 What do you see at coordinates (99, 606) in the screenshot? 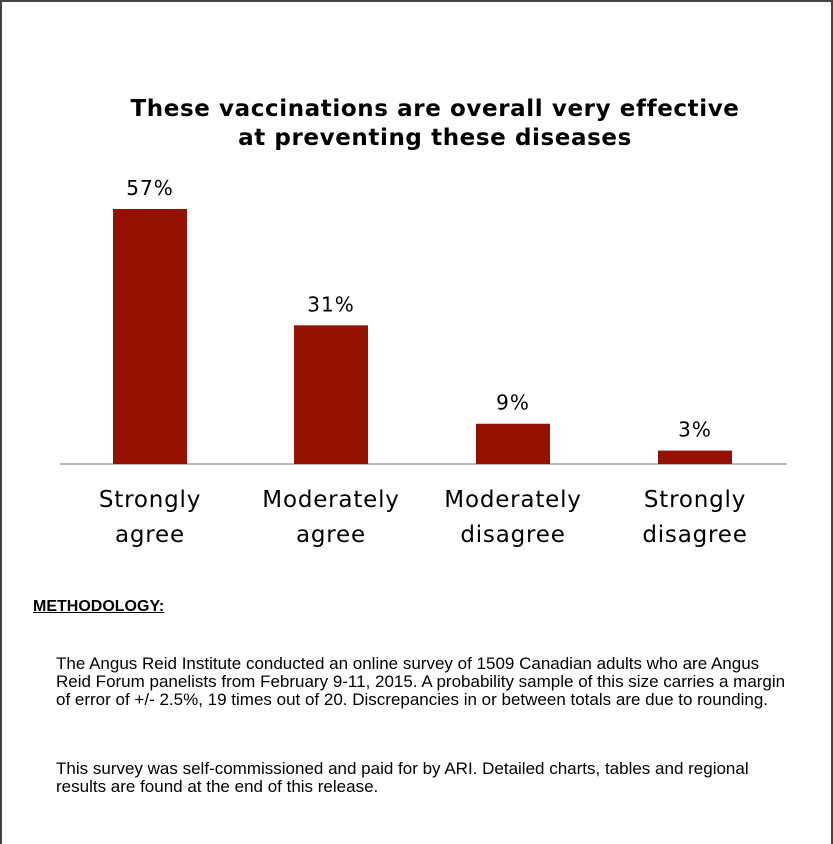
I see `methodology-heading: METHODOLOGY:` at bounding box center [99, 606].